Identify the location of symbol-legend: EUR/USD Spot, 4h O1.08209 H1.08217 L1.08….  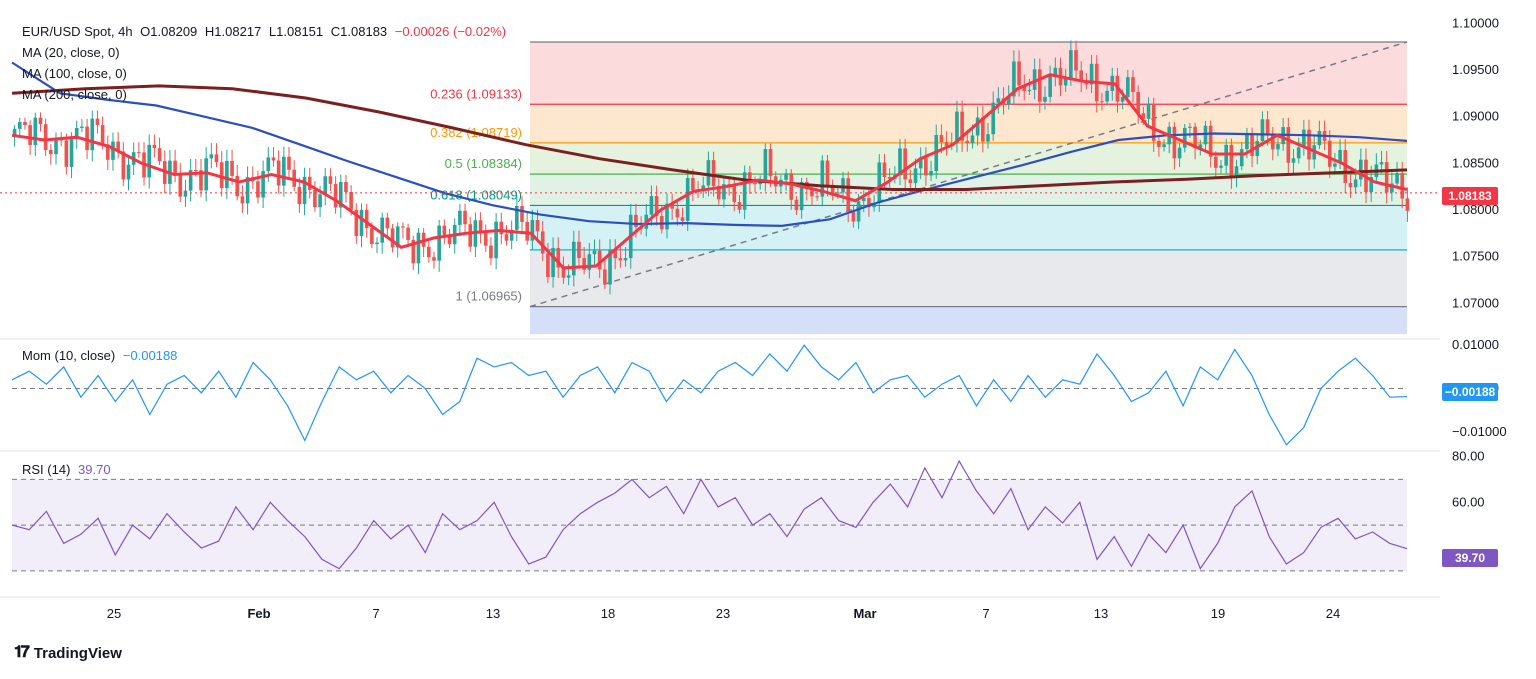
(266, 31).